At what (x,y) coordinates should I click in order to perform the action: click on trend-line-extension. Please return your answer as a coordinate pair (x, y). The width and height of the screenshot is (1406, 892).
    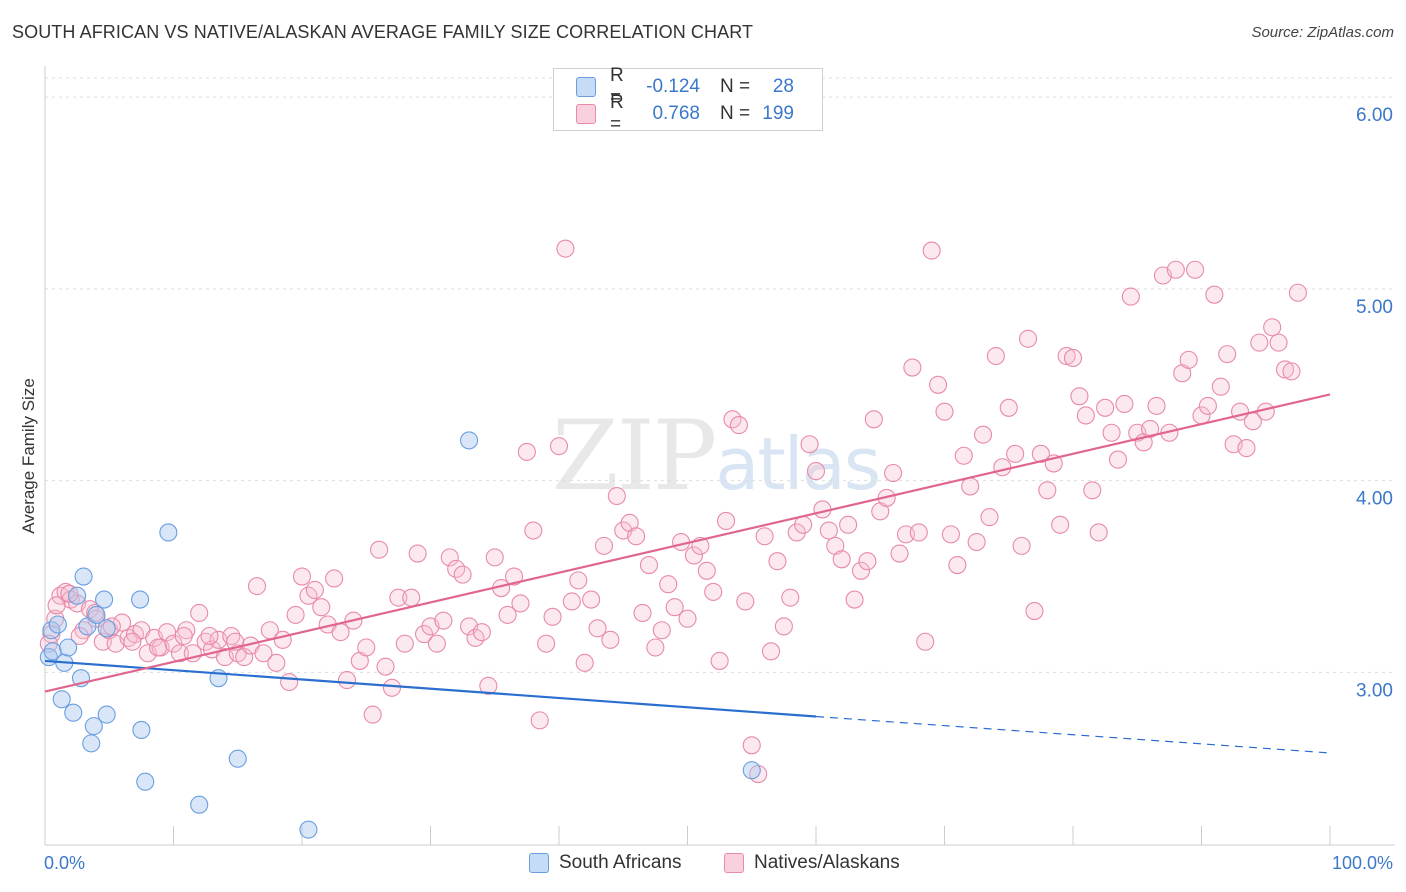
    Looking at the image, I should click on (1073, 734).